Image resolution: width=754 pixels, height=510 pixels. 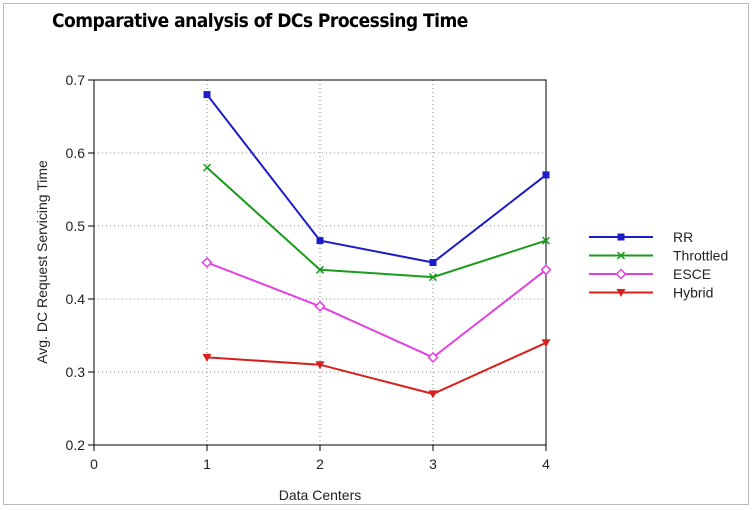 What do you see at coordinates (621, 293) in the screenshot?
I see `legend-marker-hybrid` at bounding box center [621, 293].